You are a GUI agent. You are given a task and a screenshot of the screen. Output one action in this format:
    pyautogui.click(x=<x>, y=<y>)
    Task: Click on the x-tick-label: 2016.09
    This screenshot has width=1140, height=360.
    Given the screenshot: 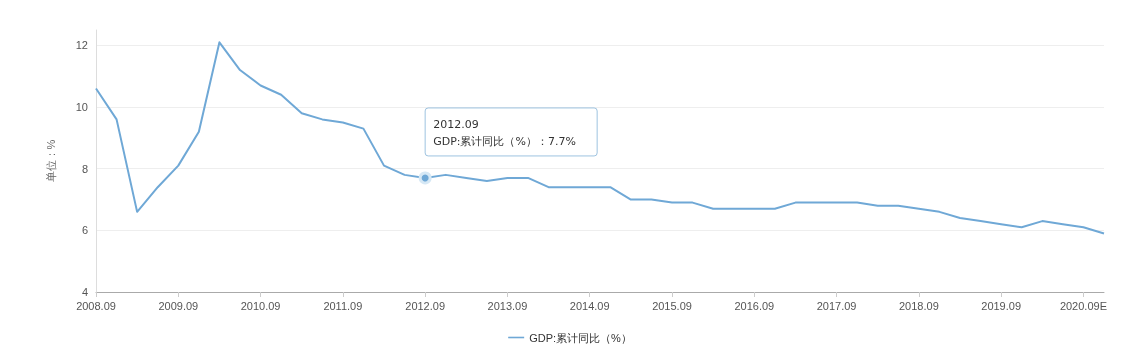 What is the action you would take?
    pyautogui.click(x=754, y=305)
    